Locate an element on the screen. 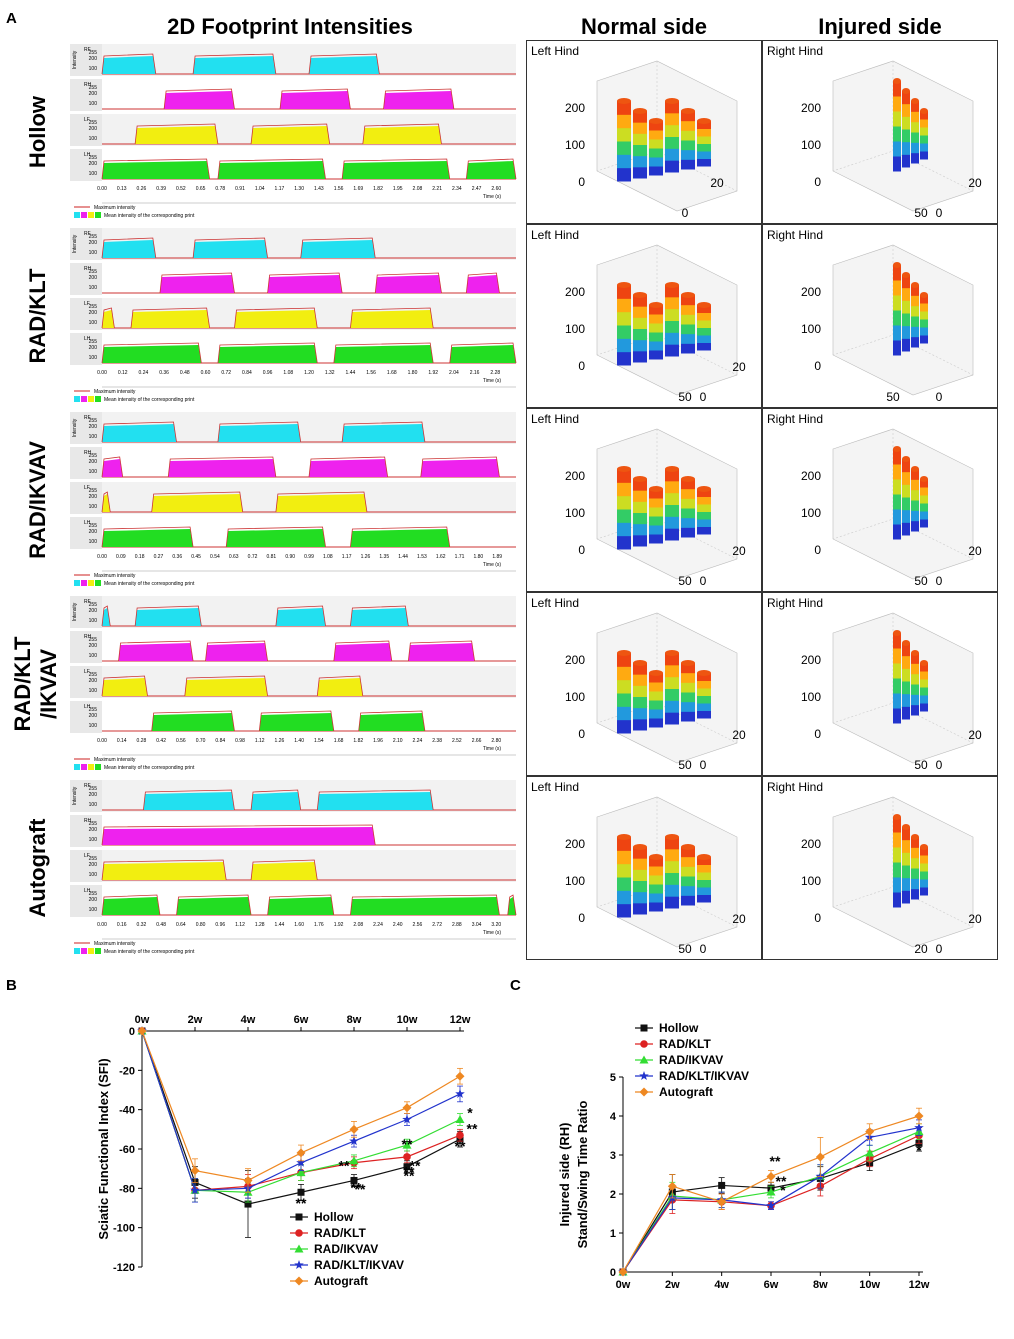  time-tick: 2.34 is located at coordinates (457, 189).